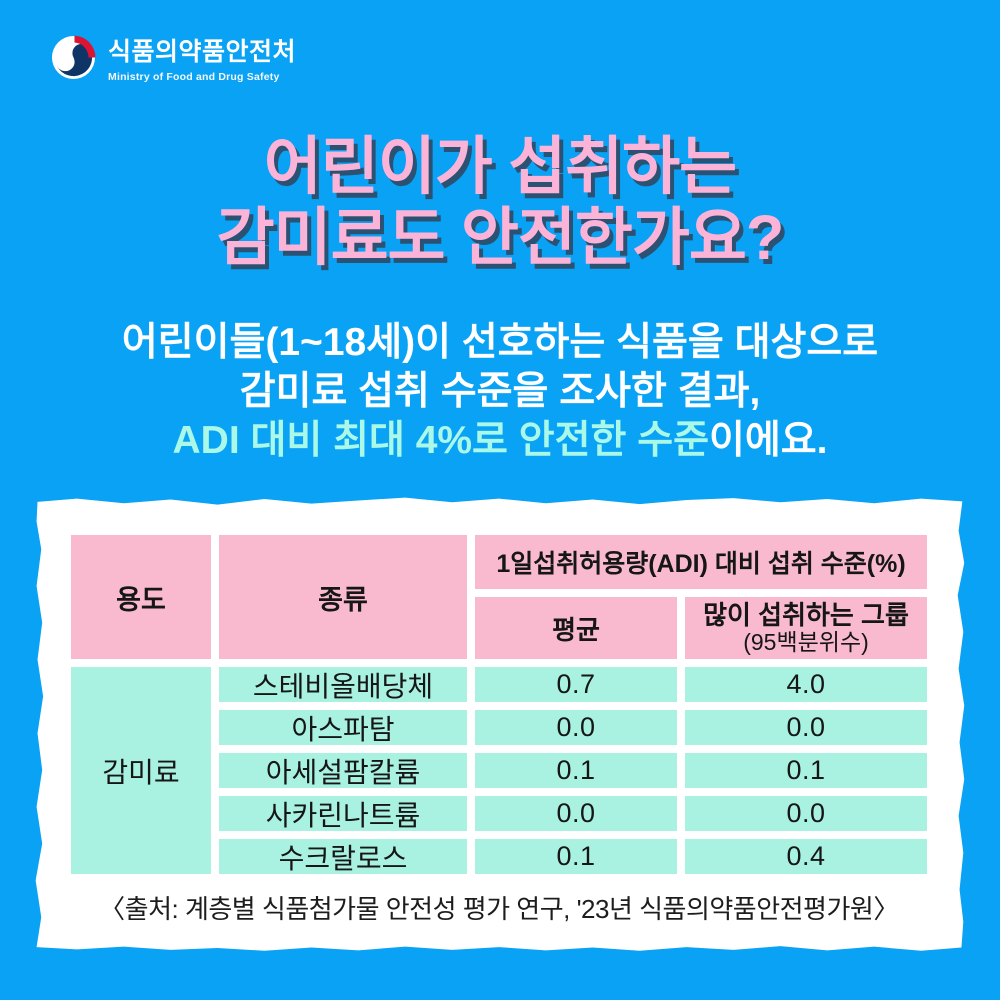  I want to click on intro-line-2: 감미료 섭취 수준을 조사한 결과,, so click(500, 392).